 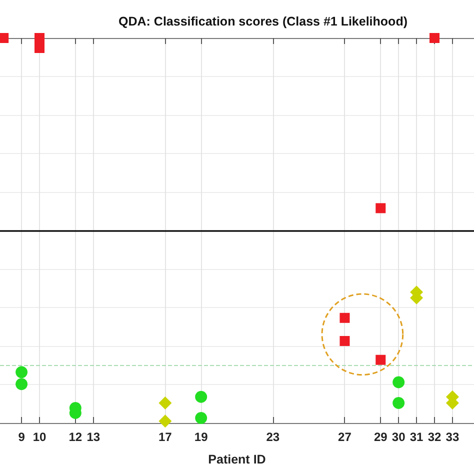 What do you see at coordinates (263, 21) in the screenshot?
I see `chart-title: QDA: Classification scores (Class #1 Likelihood)` at bounding box center [263, 21].